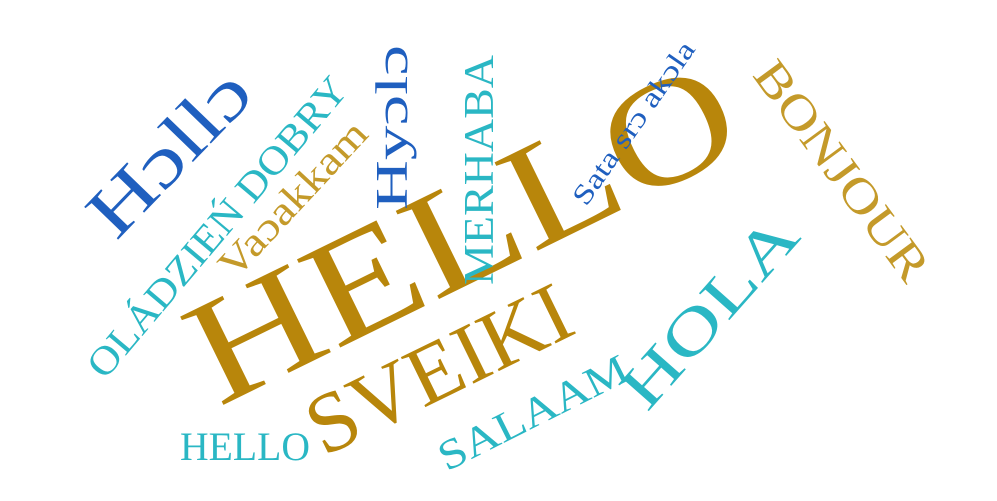 This screenshot has height=501, width=997. What do you see at coordinates (245, 446) in the screenshot?
I see `word-hello-small: HELLO` at bounding box center [245, 446].